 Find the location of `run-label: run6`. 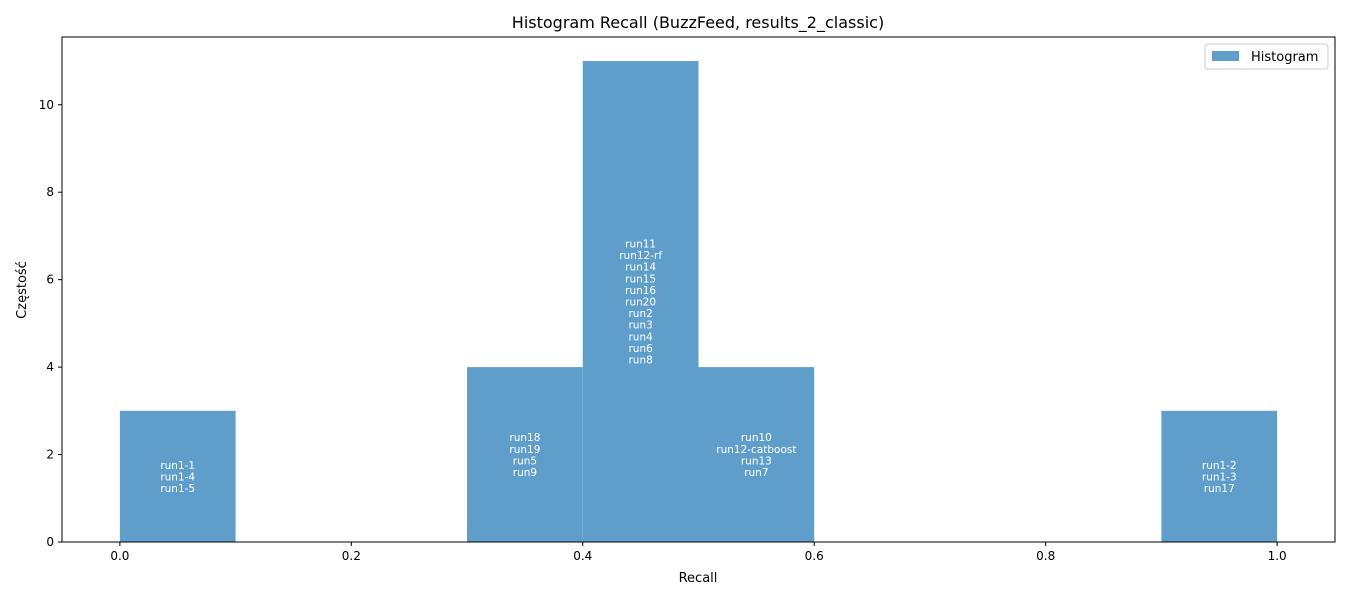

run-label: run6 is located at coordinates (640, 349).